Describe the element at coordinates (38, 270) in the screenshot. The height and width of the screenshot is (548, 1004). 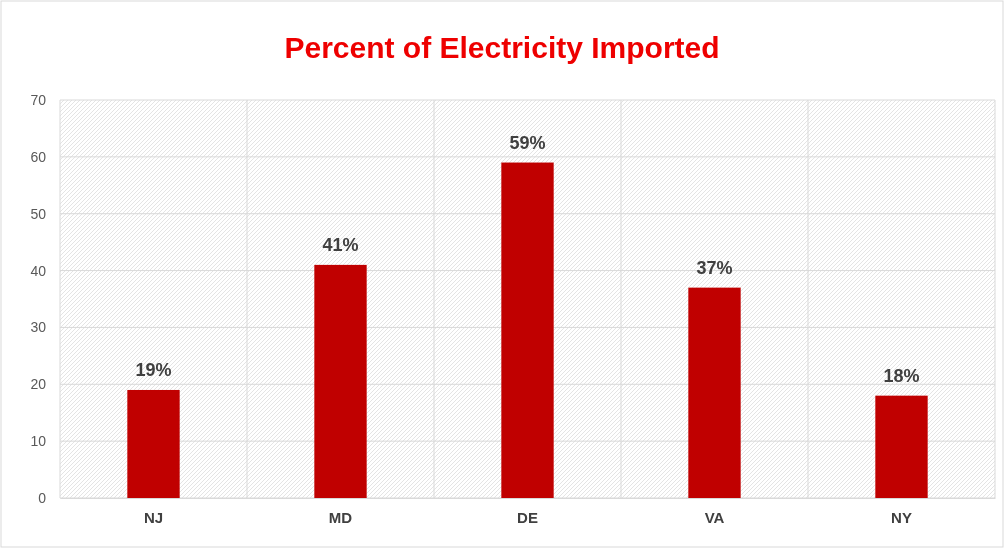
I see `y-tick-label: 40` at that location.